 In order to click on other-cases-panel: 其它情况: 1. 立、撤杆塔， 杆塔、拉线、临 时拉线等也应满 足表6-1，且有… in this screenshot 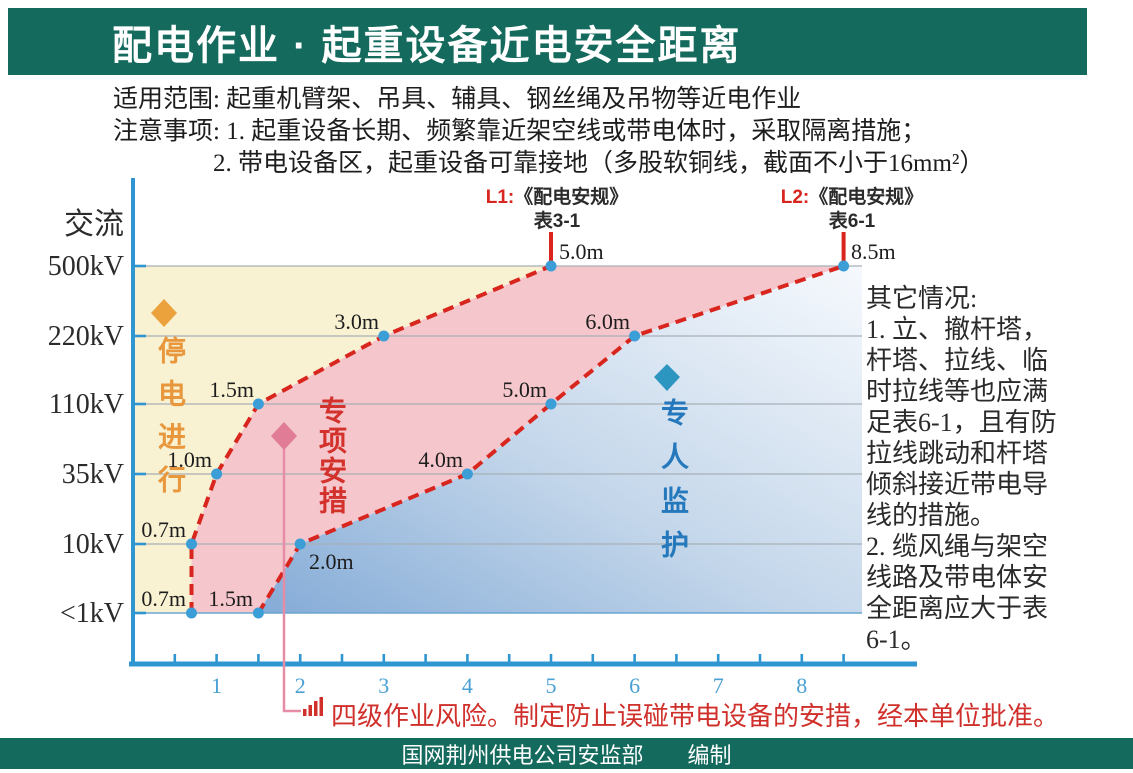, I will do `click(961, 469)`.